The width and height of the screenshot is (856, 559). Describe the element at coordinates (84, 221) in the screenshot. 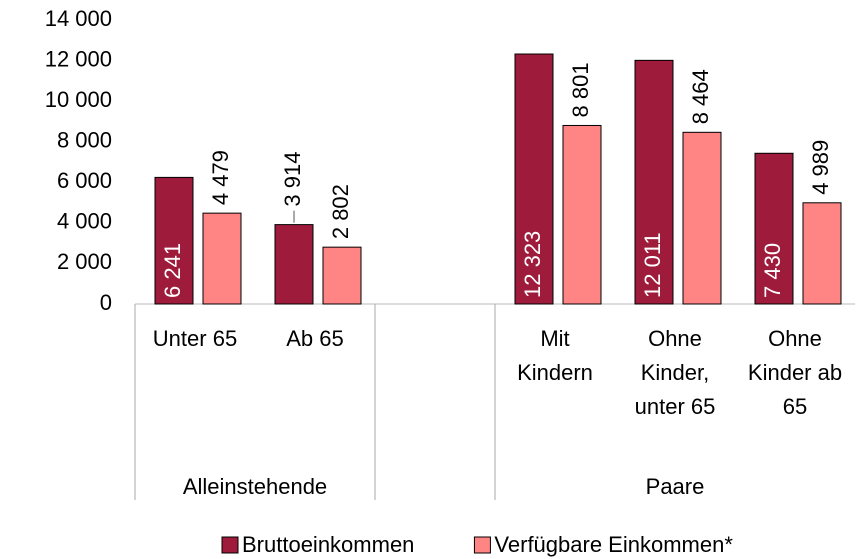

I see `y-tick-label: 4 000` at that location.